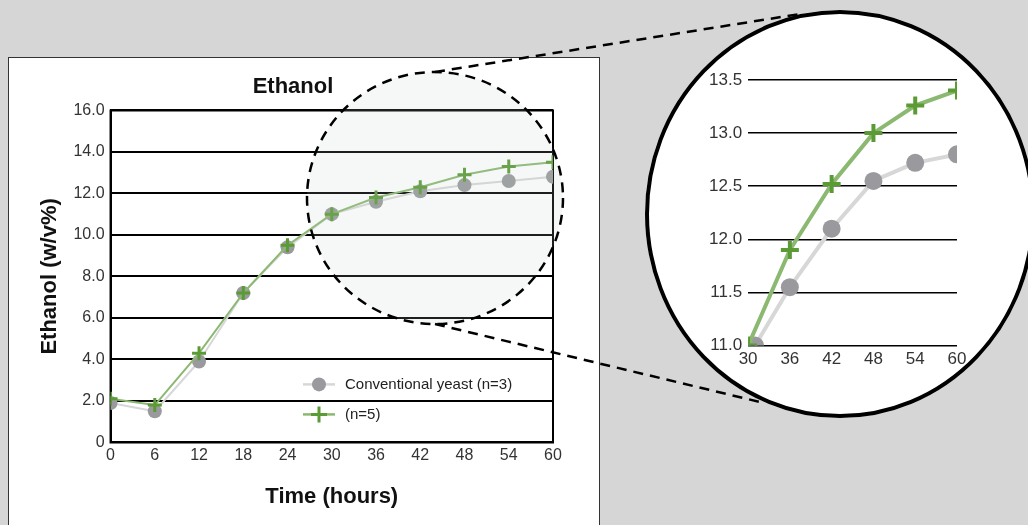  I want to click on y-tick-label: 0, so click(100, 441).